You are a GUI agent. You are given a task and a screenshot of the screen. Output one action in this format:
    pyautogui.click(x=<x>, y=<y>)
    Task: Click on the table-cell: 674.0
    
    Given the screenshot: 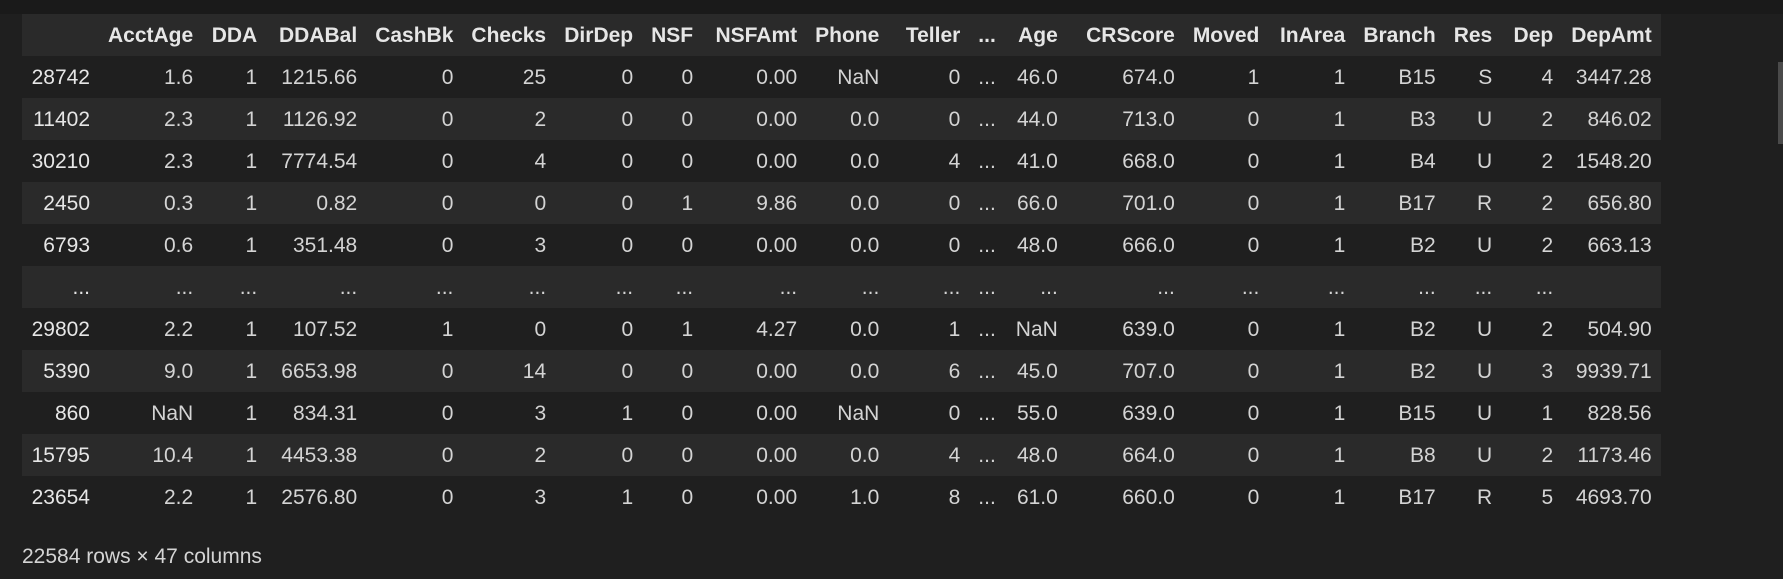 What is the action you would take?
    pyautogui.click(x=1148, y=77)
    